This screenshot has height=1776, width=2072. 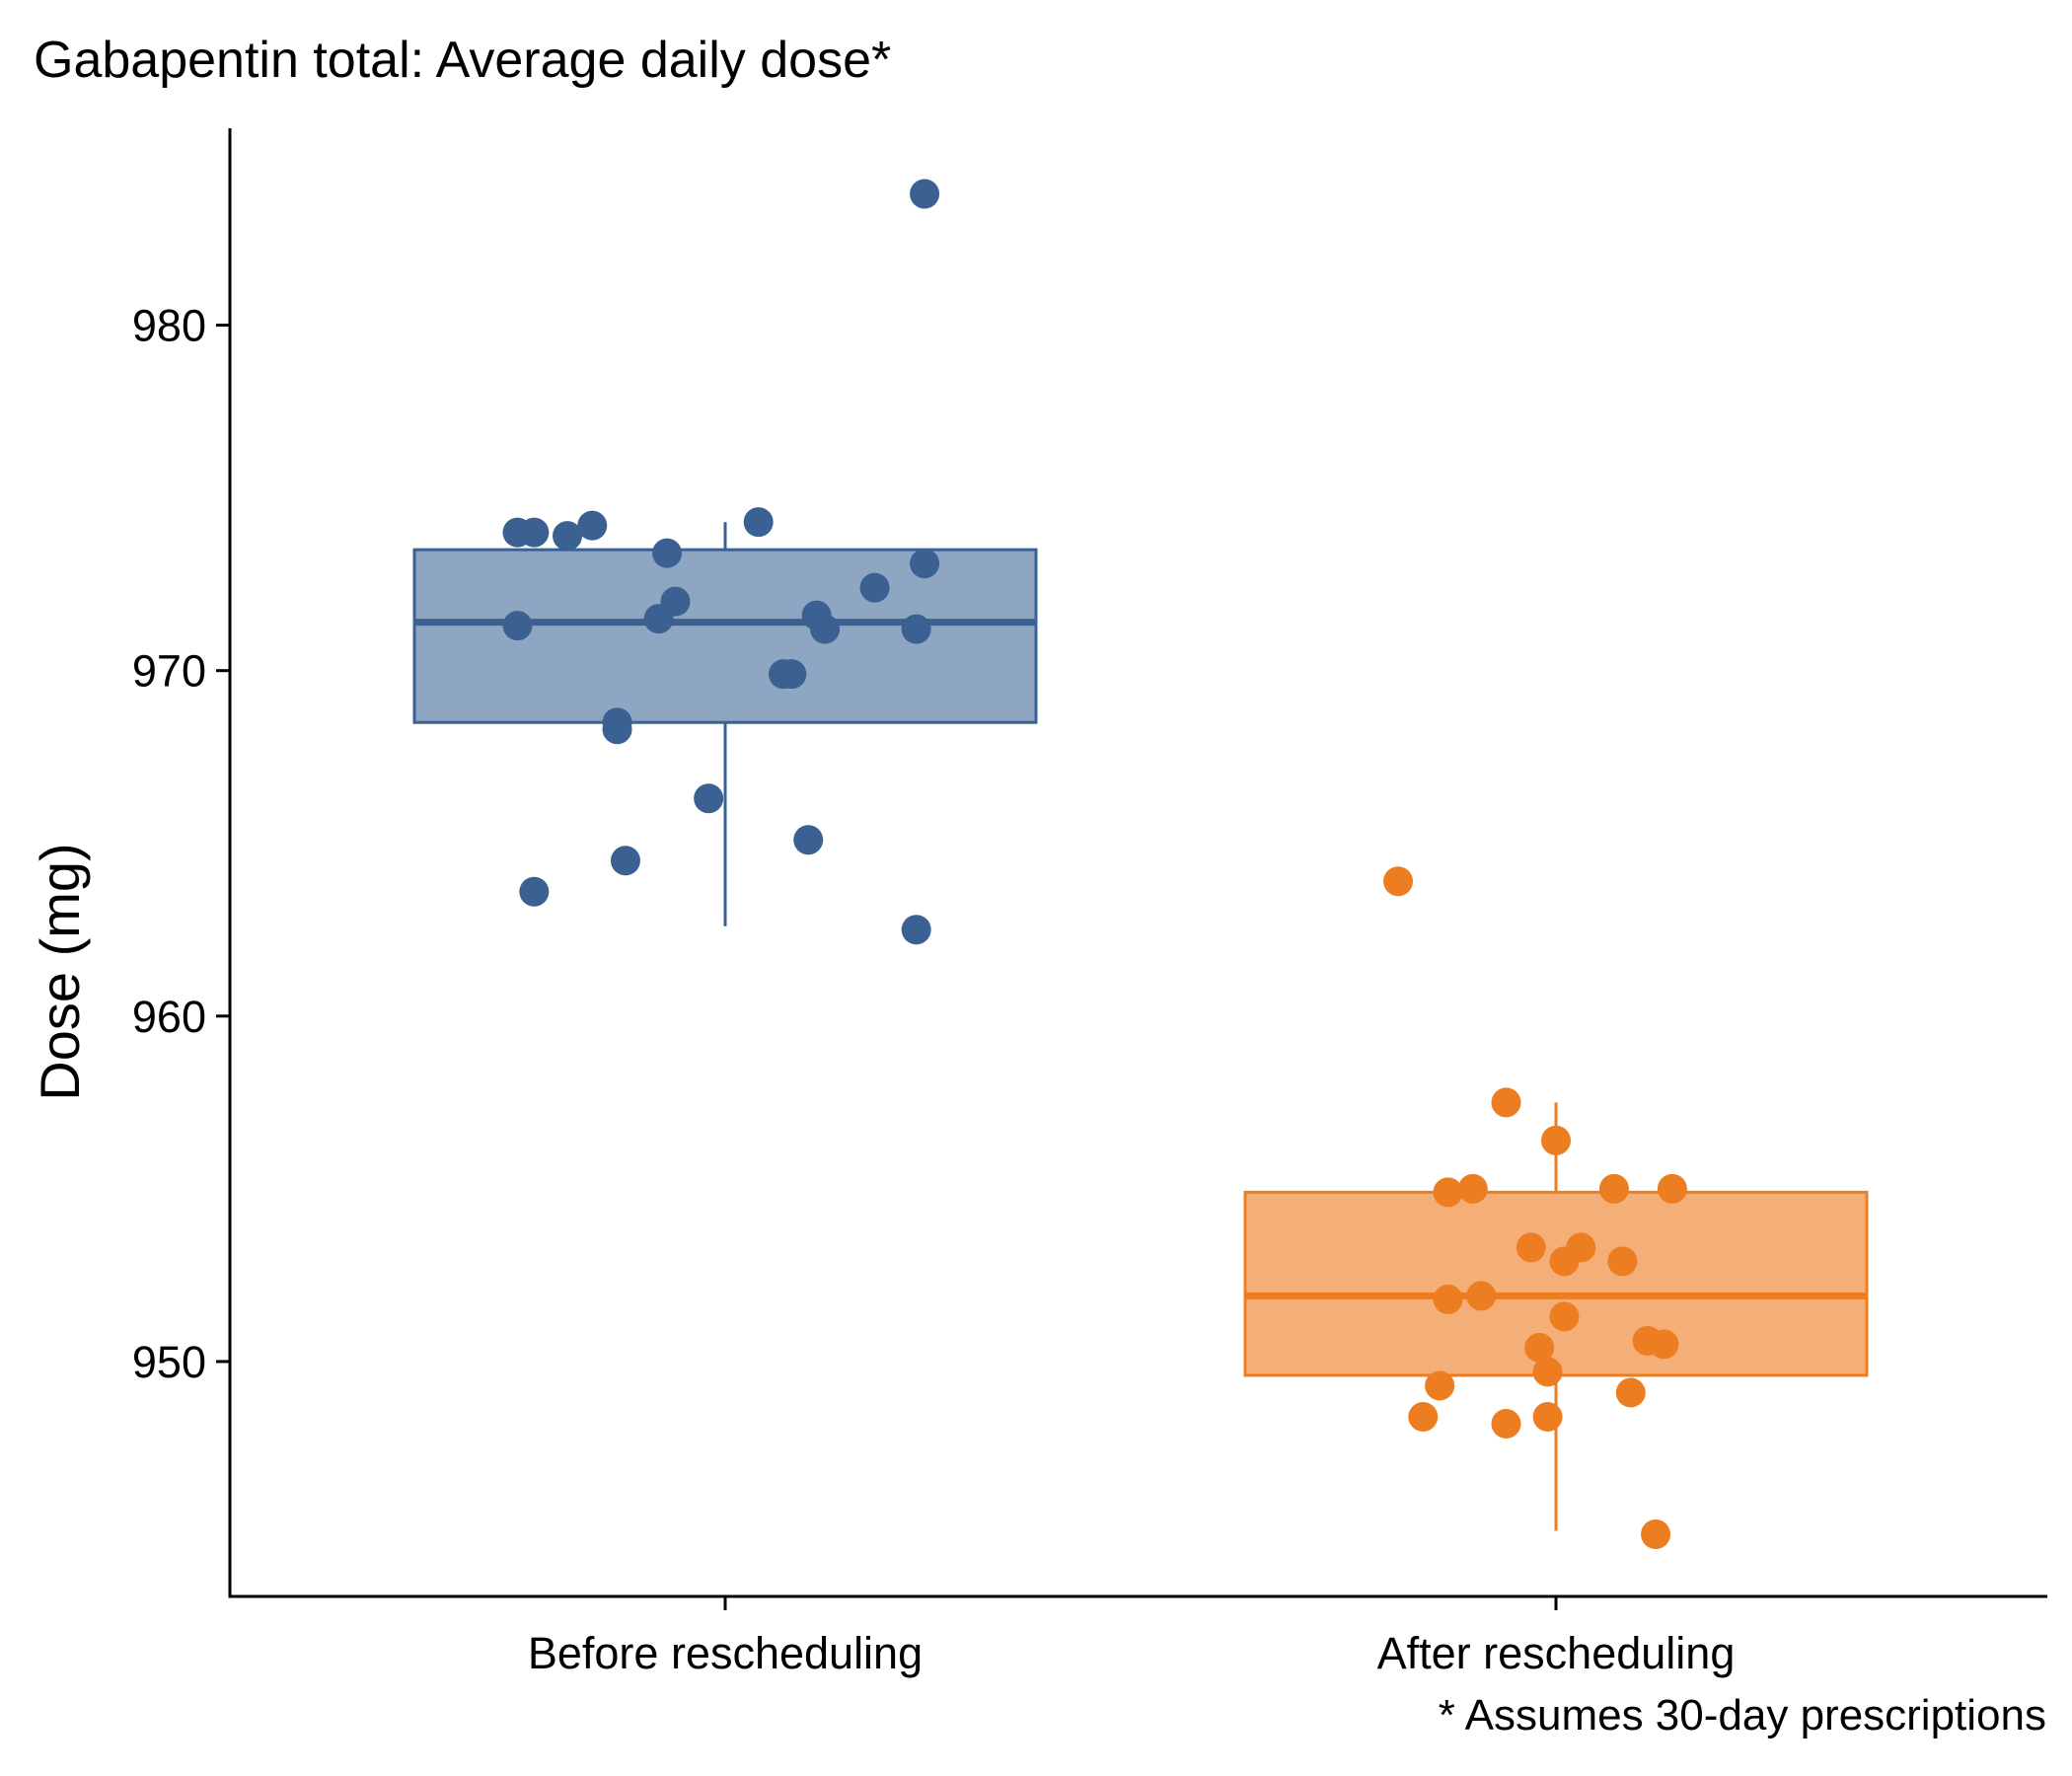 I want to click on y-axis-title: Dose (mg), so click(x=60, y=972).